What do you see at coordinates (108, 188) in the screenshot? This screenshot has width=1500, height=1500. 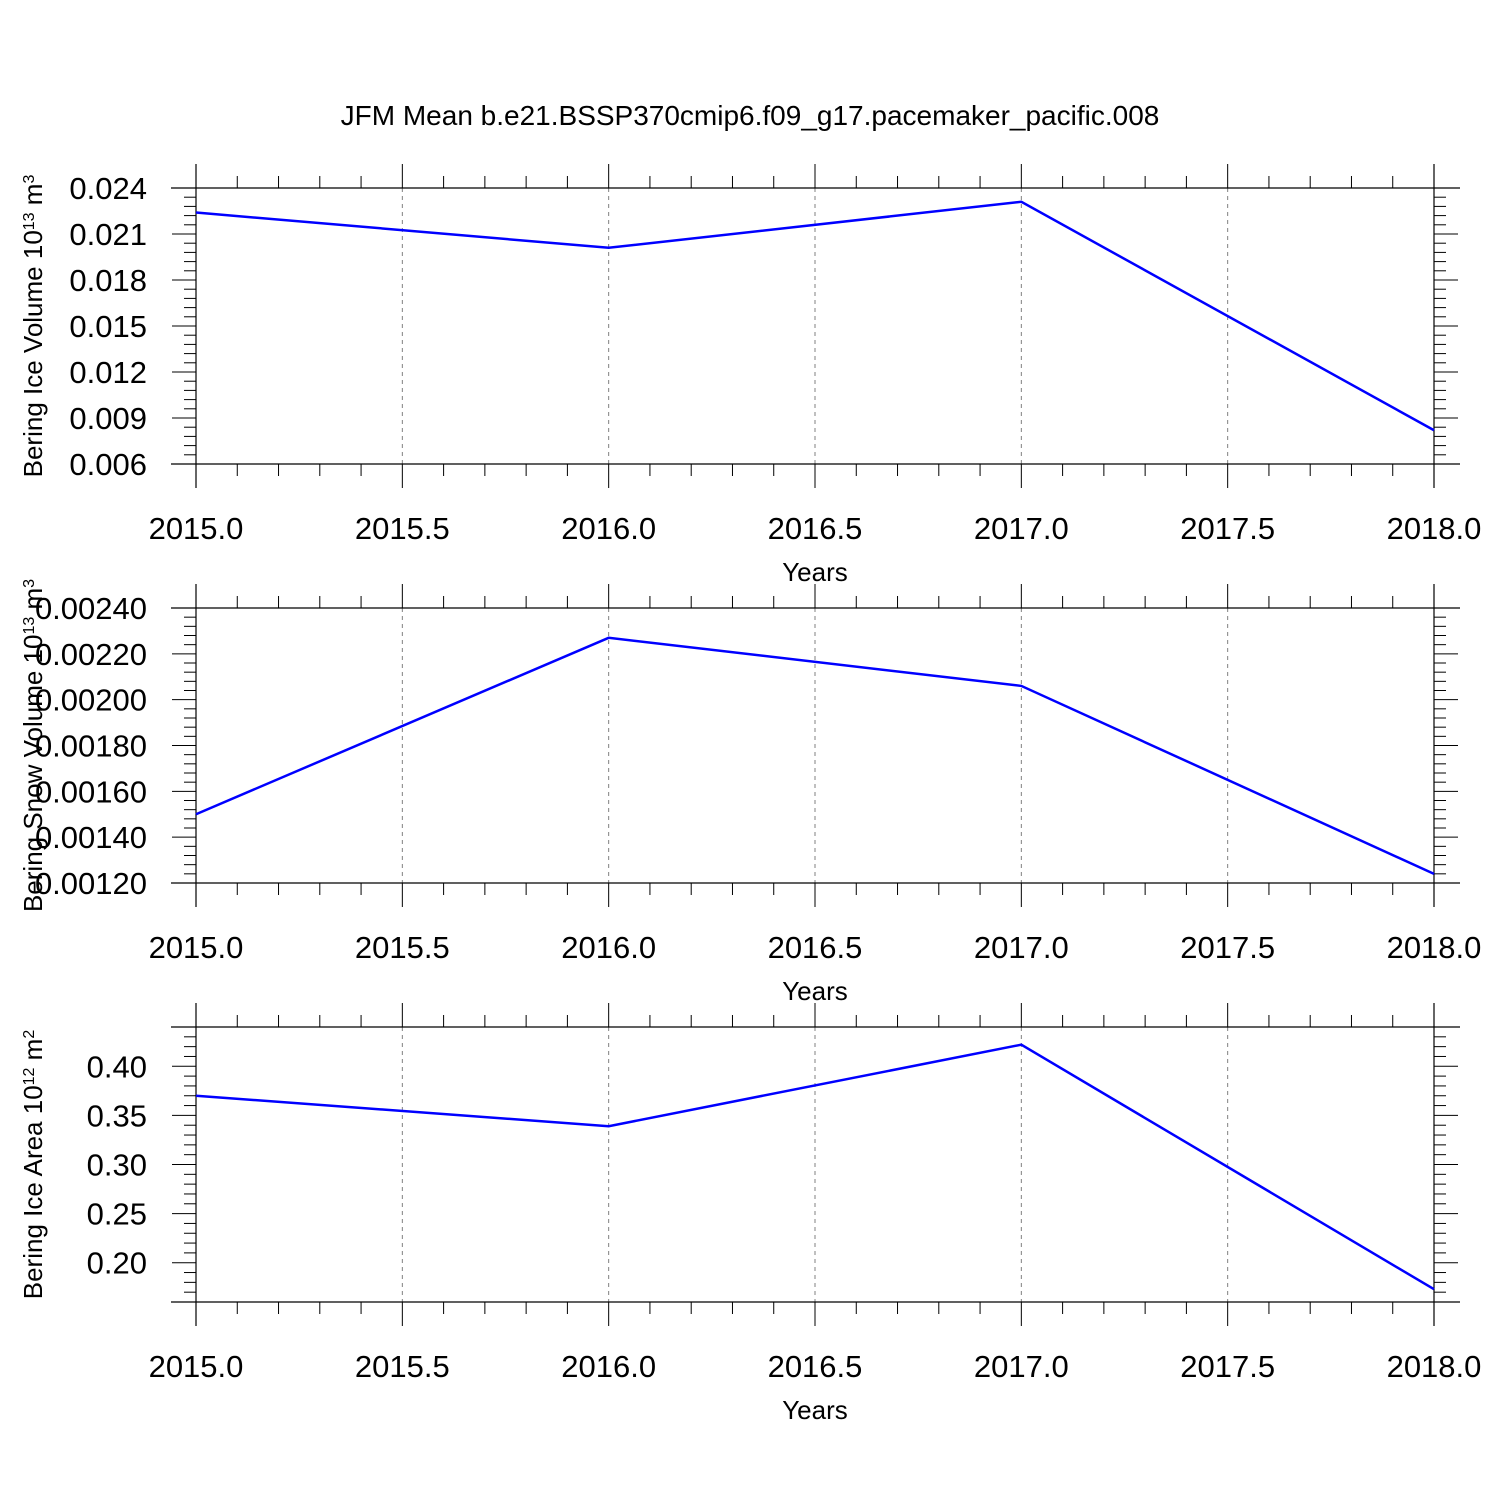 I see `y-tick-label: 0.024` at bounding box center [108, 188].